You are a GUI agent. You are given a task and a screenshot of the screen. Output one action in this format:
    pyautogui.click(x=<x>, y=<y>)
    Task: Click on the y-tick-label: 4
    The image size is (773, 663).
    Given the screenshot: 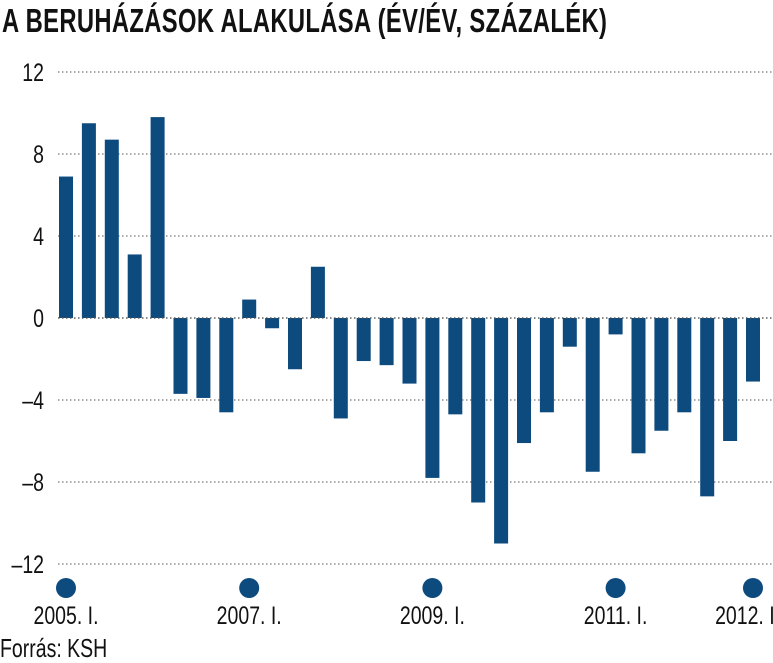 What is the action you would take?
    pyautogui.click(x=38, y=237)
    